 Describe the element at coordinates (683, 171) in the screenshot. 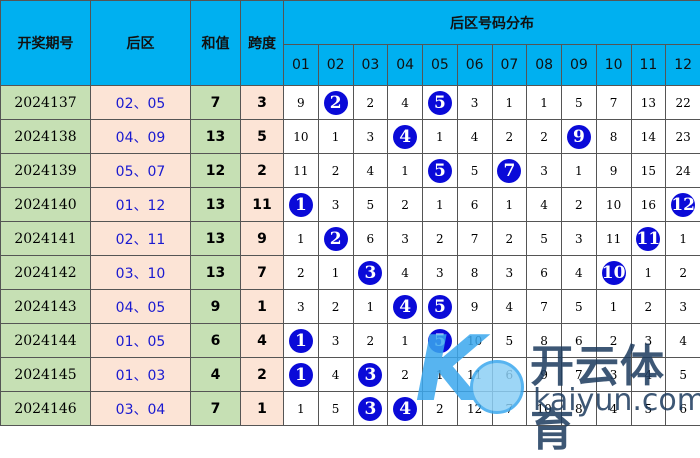

I see `miss-count-cell: 24` at that location.